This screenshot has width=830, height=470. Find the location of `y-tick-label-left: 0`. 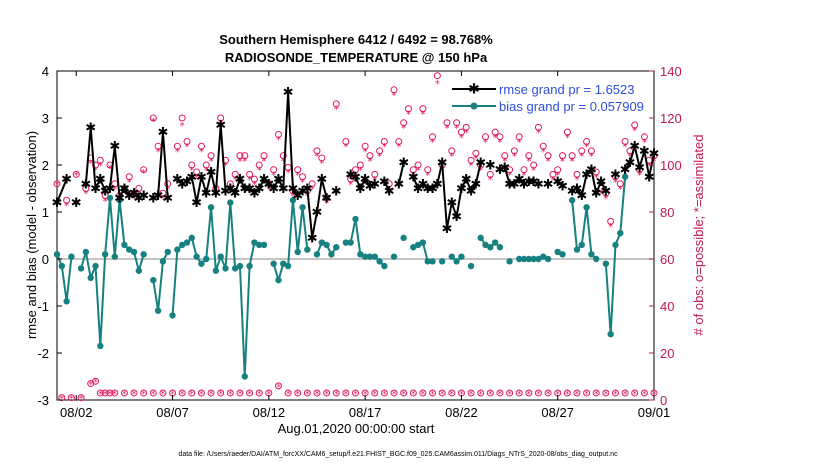

y-tick-label-left: 0 is located at coordinates (45, 259).